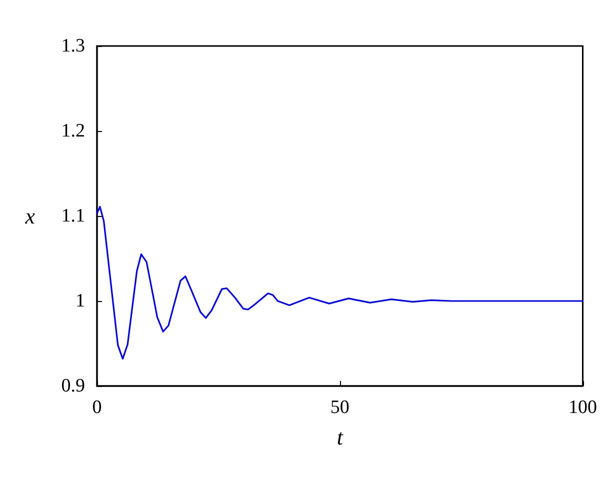 This screenshot has height=482, width=600. What do you see at coordinates (73, 46) in the screenshot?
I see `y-tick-label: 1.3` at bounding box center [73, 46].